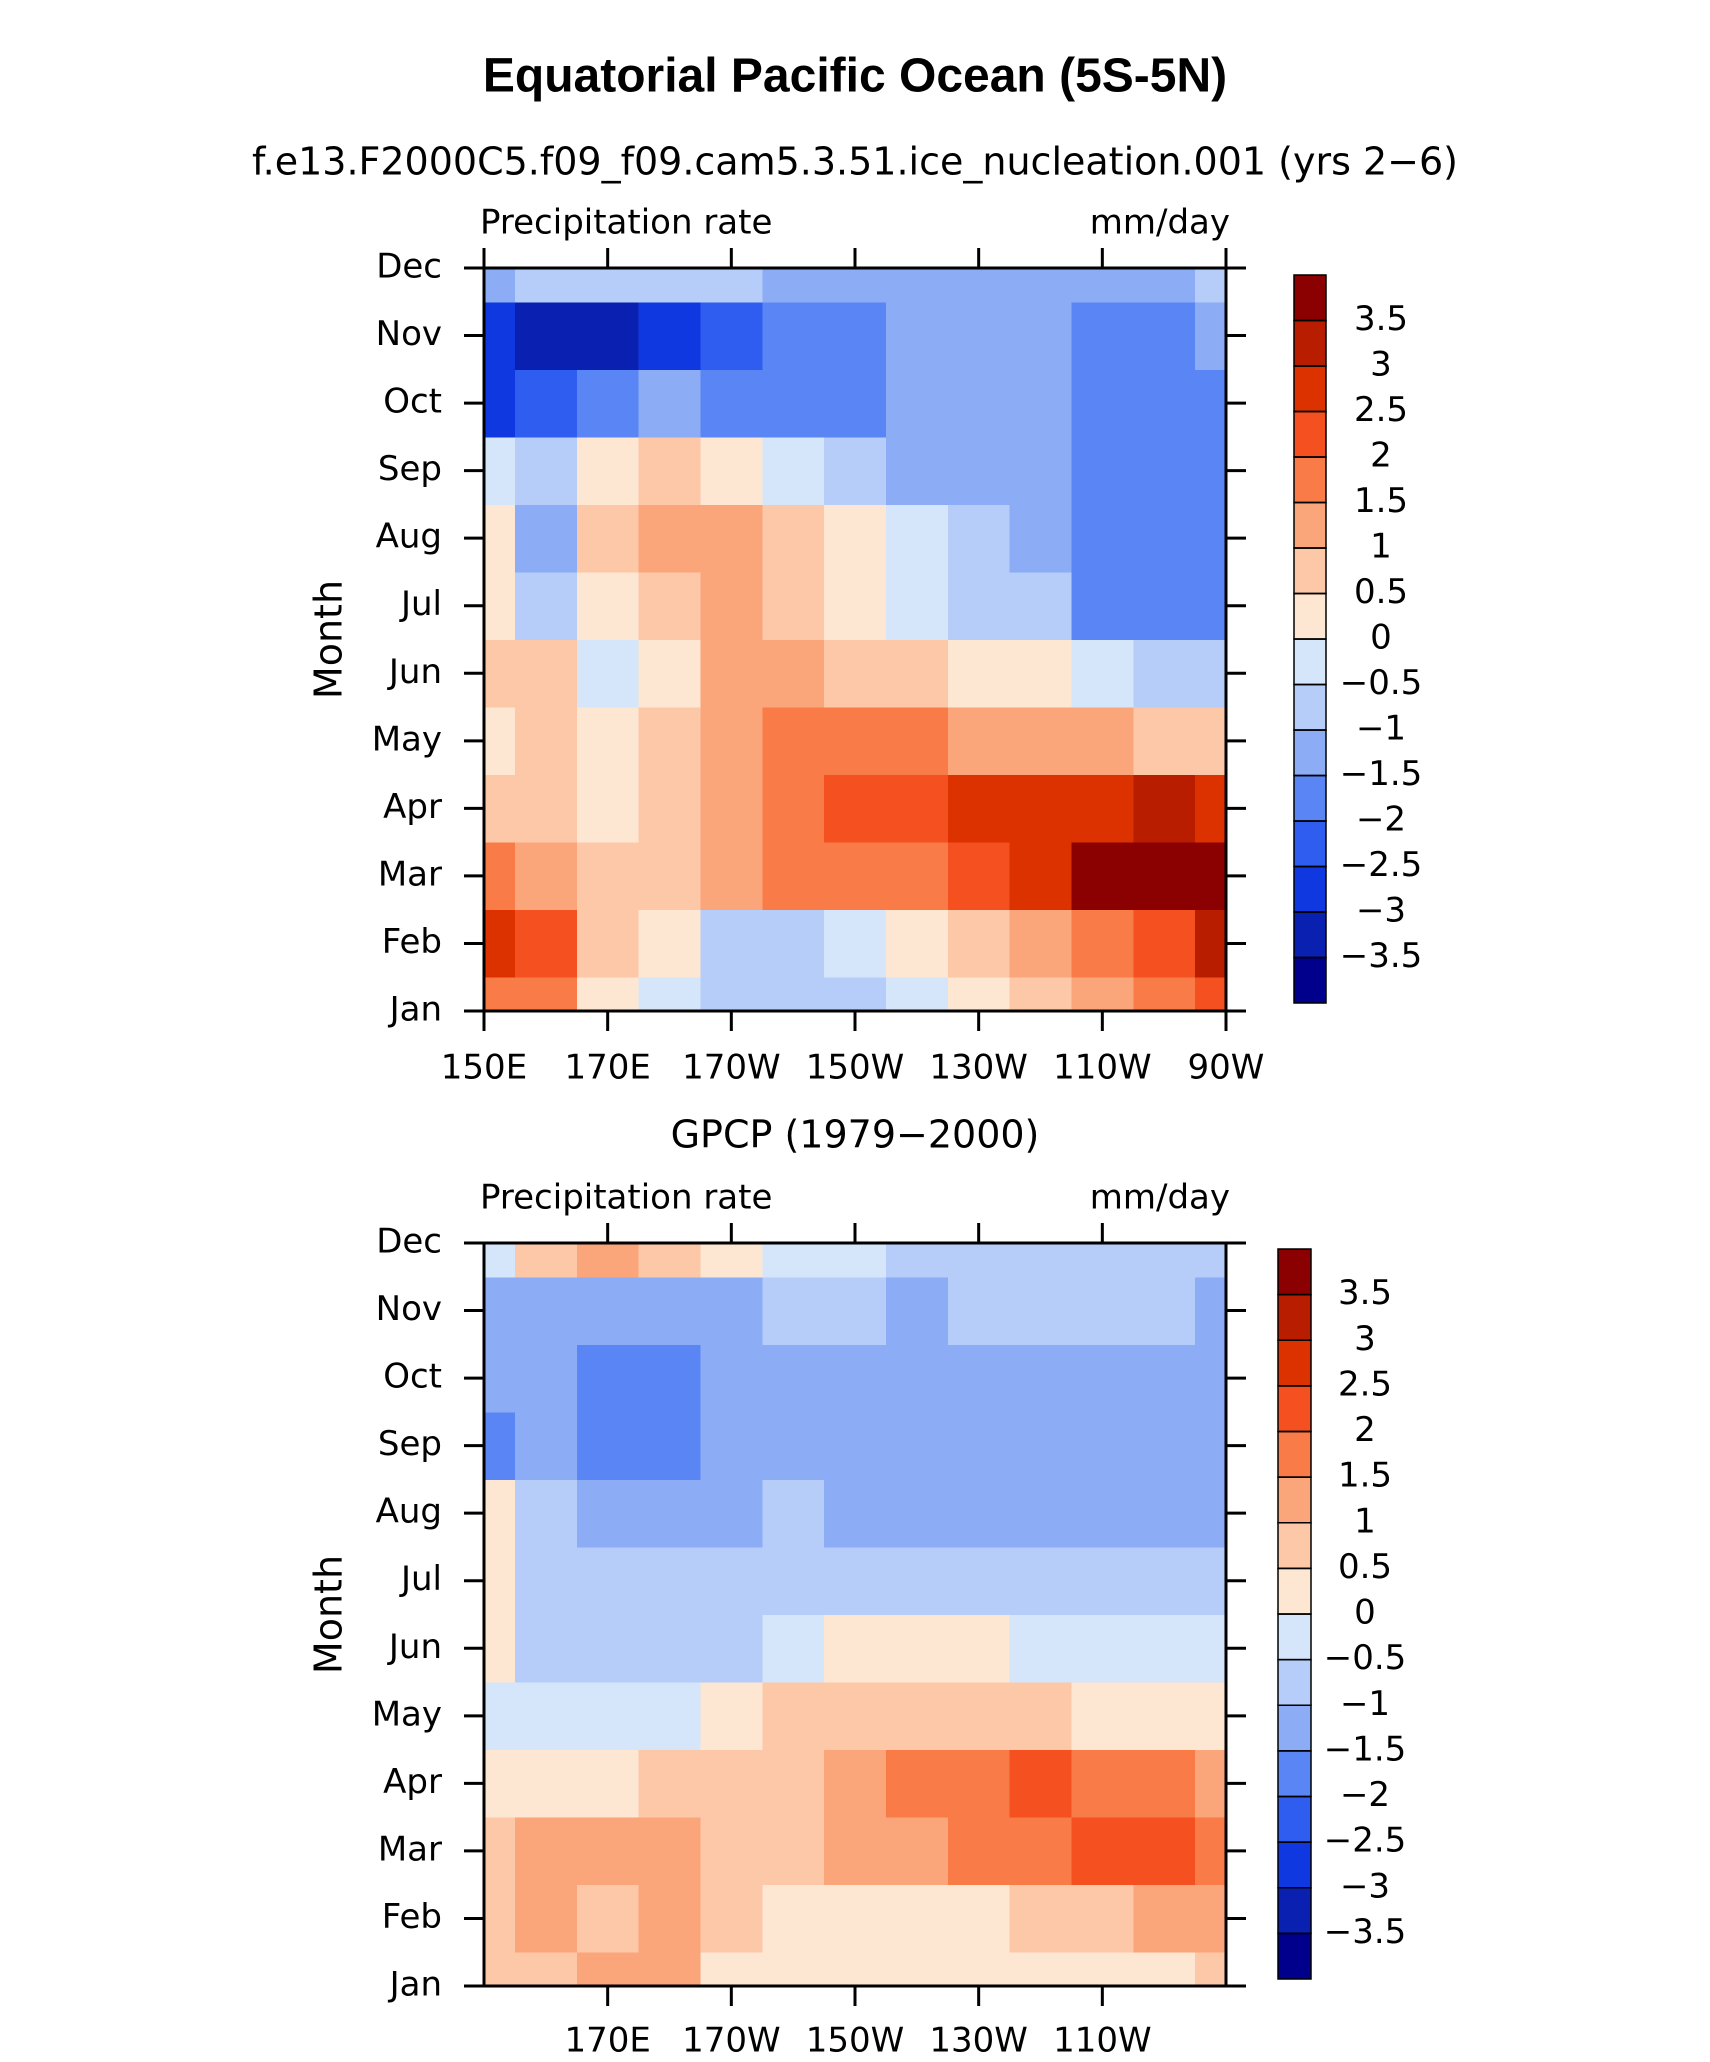 The image size is (1710, 2062). Describe the element at coordinates (412, 1917) in the screenshot. I see `y-tick-label: Feb` at that location.